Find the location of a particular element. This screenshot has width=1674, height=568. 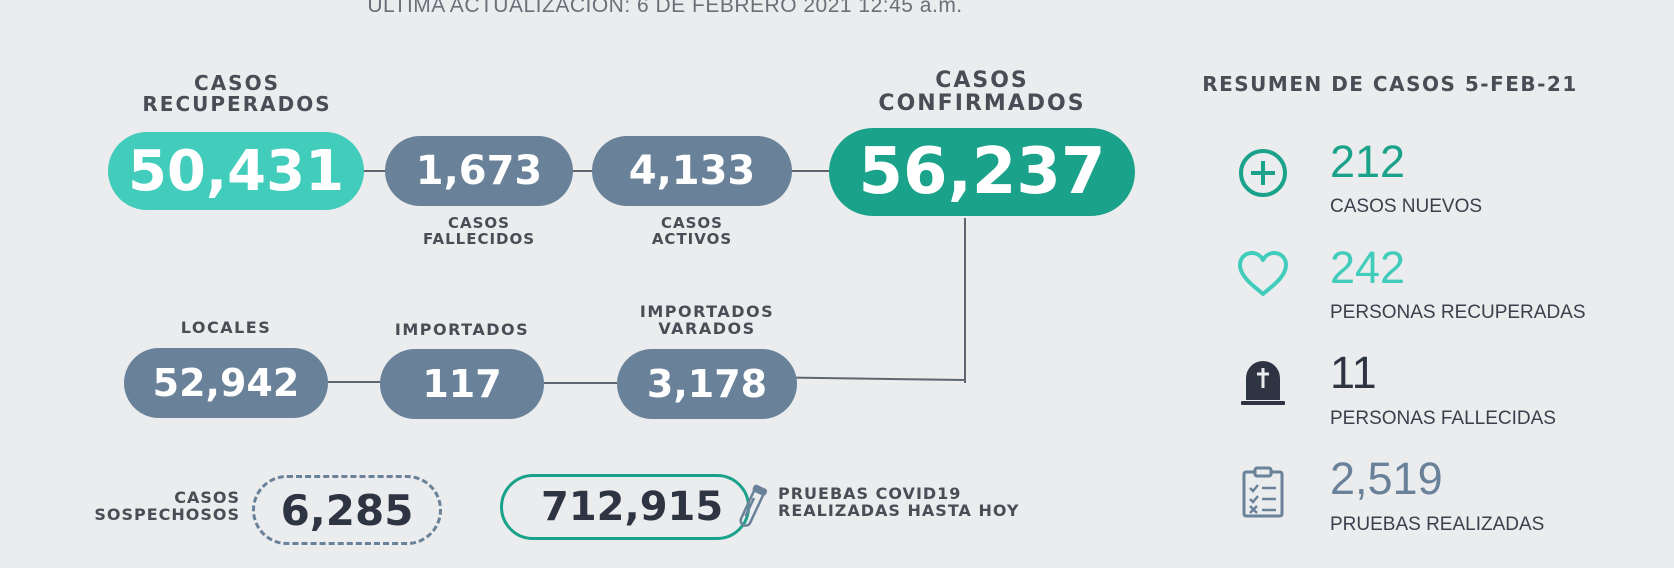

resumen-title: RESUMEN DE CASOS 5-FEB-21 is located at coordinates (1390, 84).